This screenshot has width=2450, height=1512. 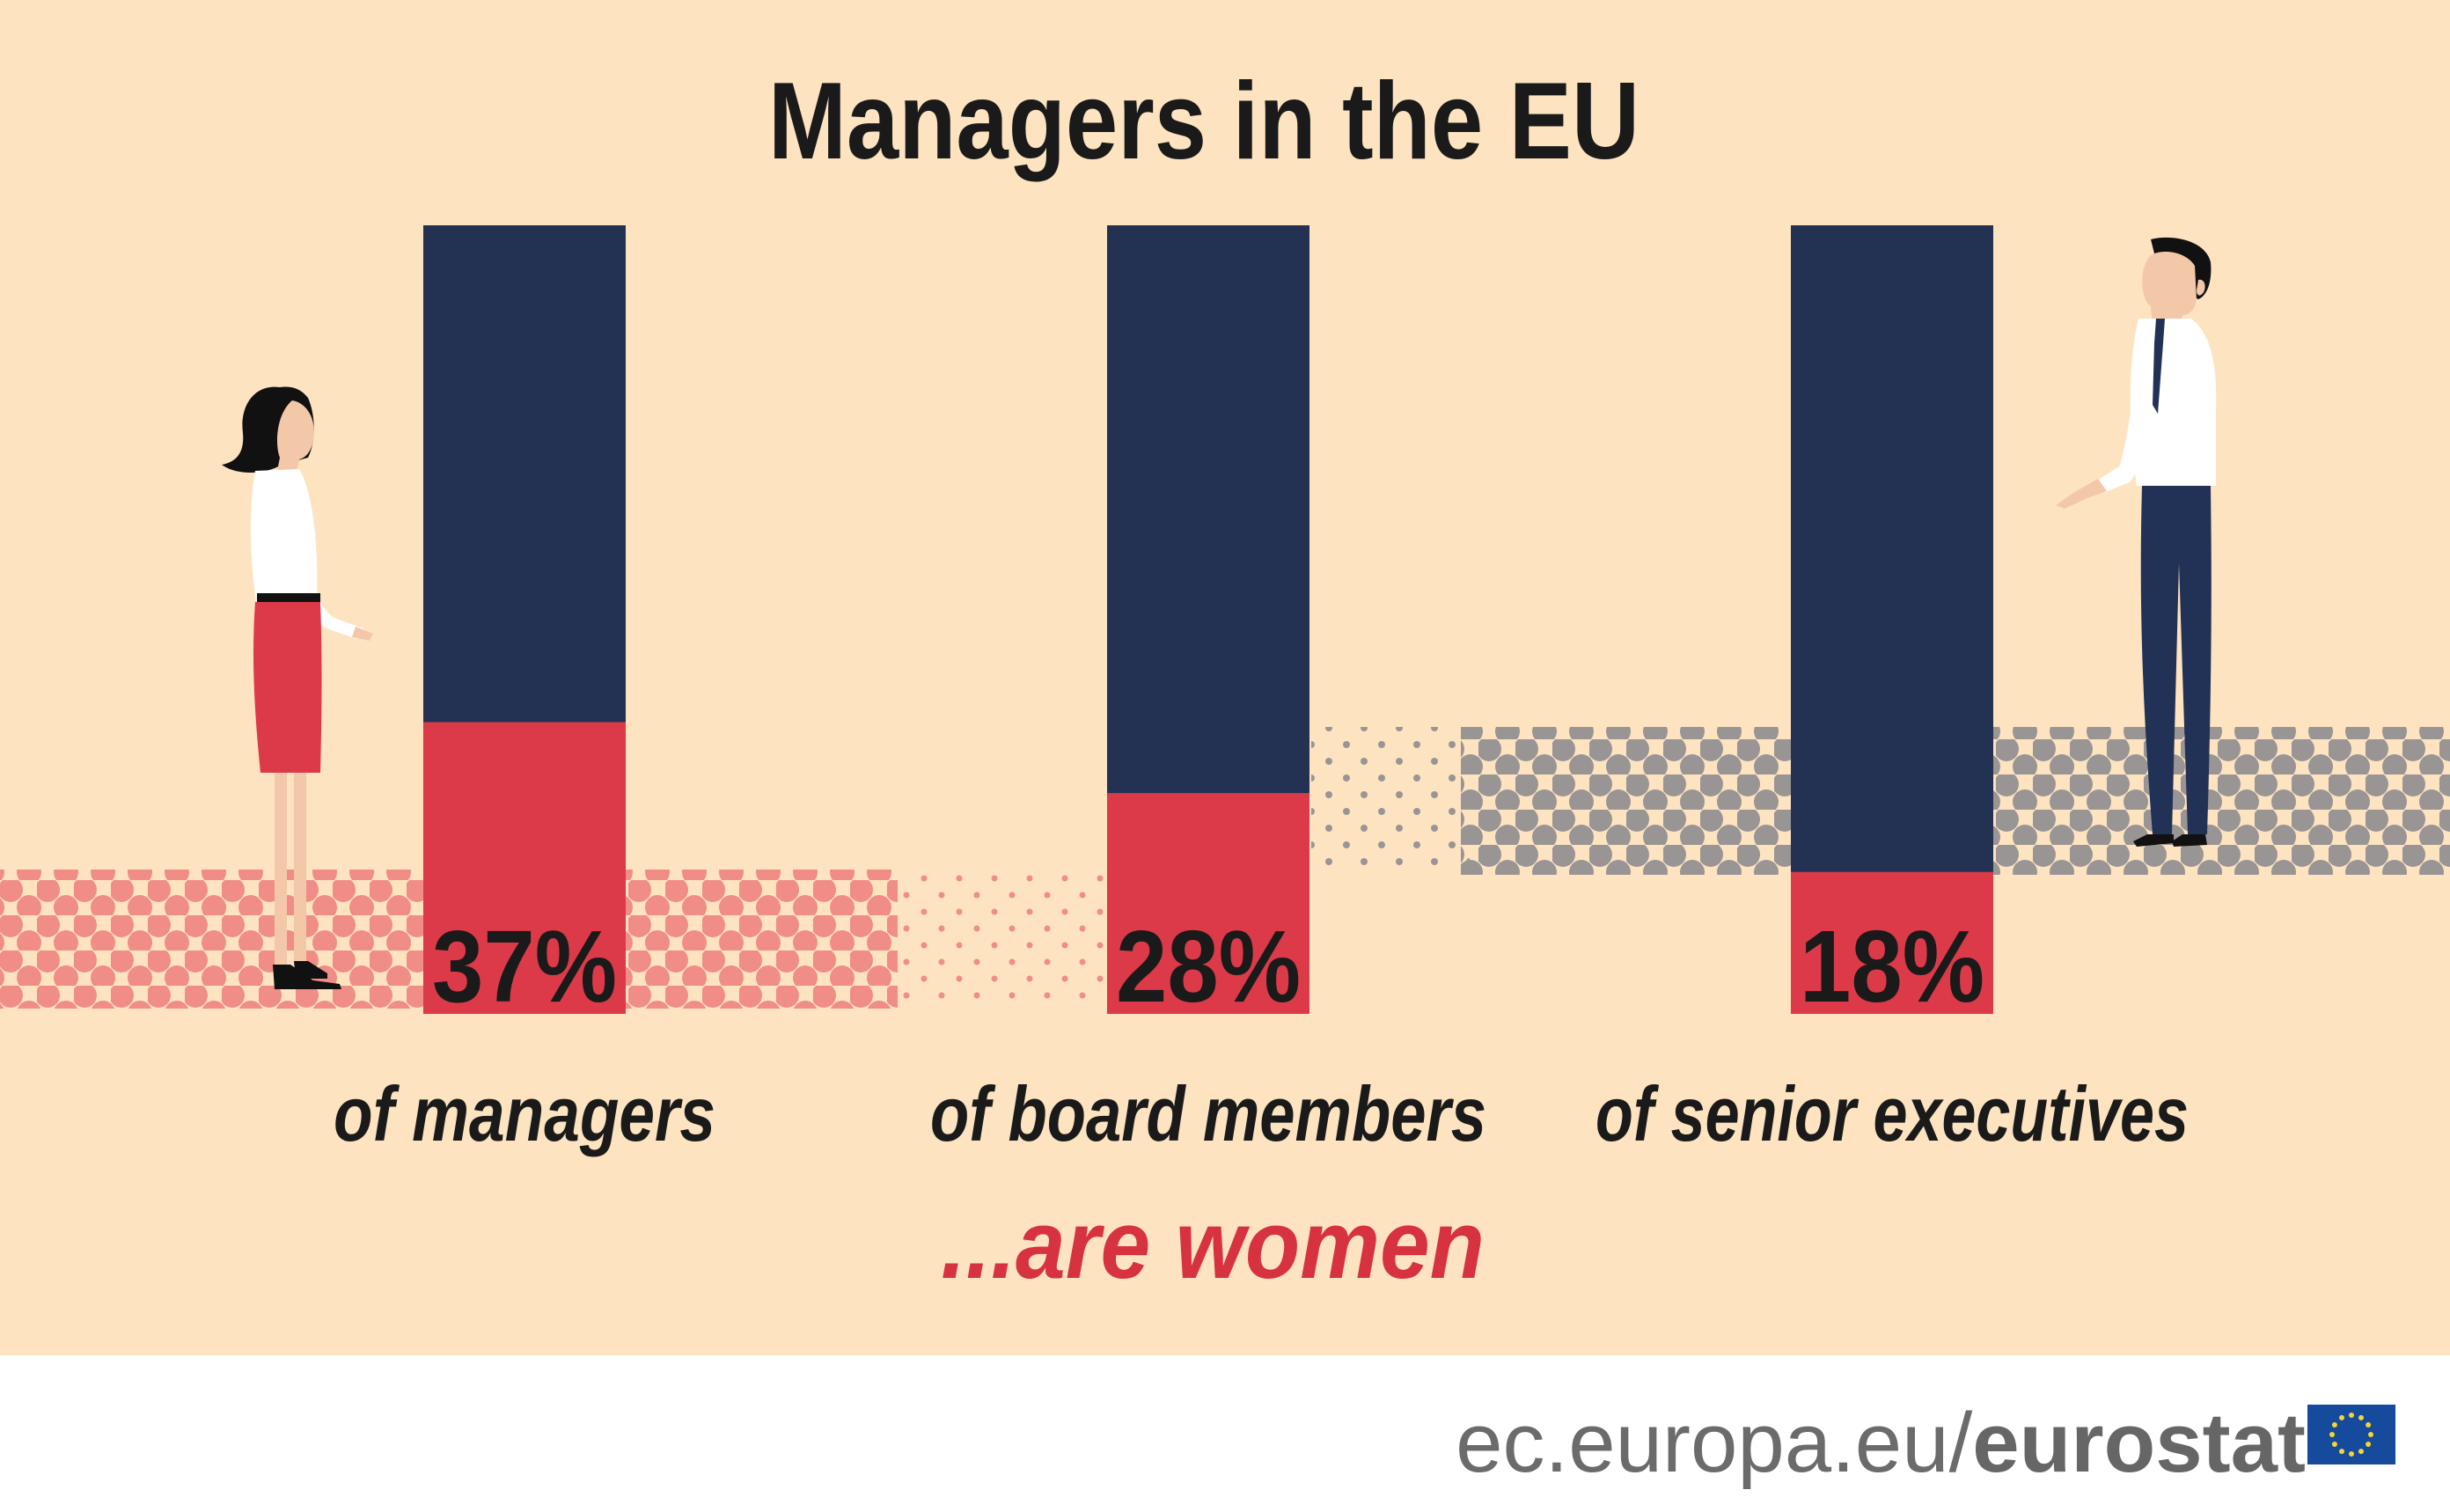 I want to click on category-label-0: of managers, so click(x=524, y=1113).